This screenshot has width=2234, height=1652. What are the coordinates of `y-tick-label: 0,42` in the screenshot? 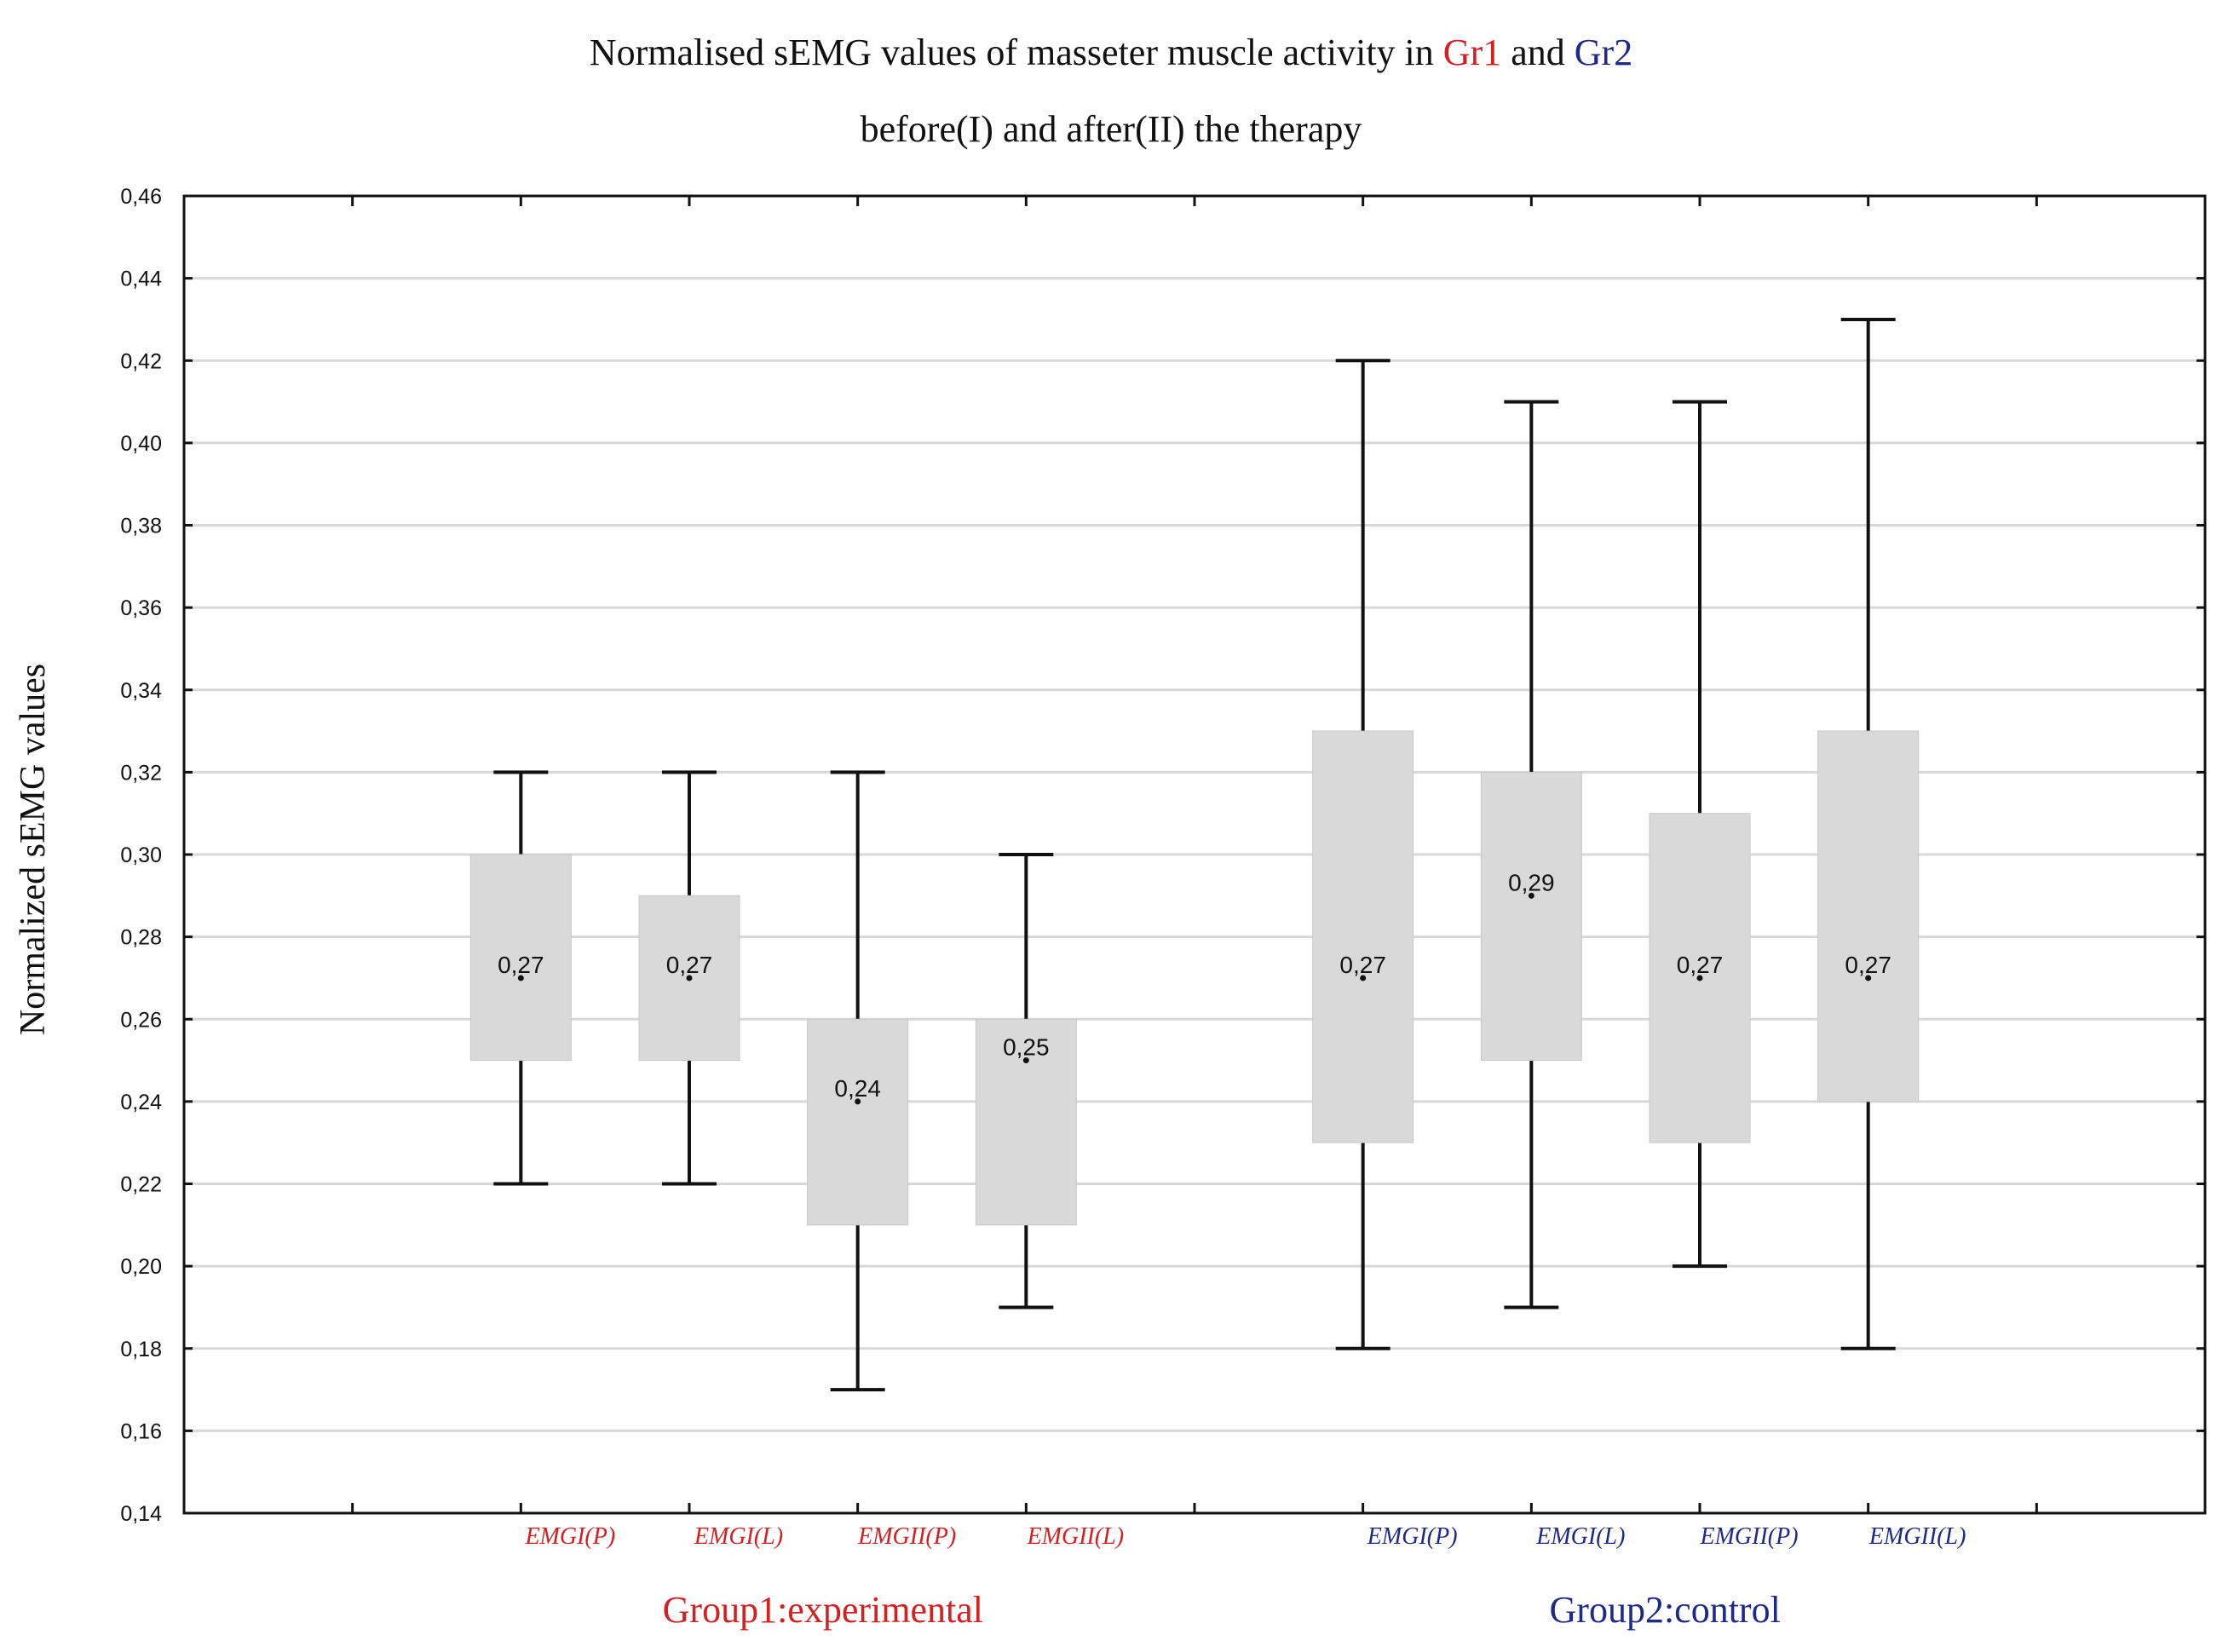 It's located at (141, 361).